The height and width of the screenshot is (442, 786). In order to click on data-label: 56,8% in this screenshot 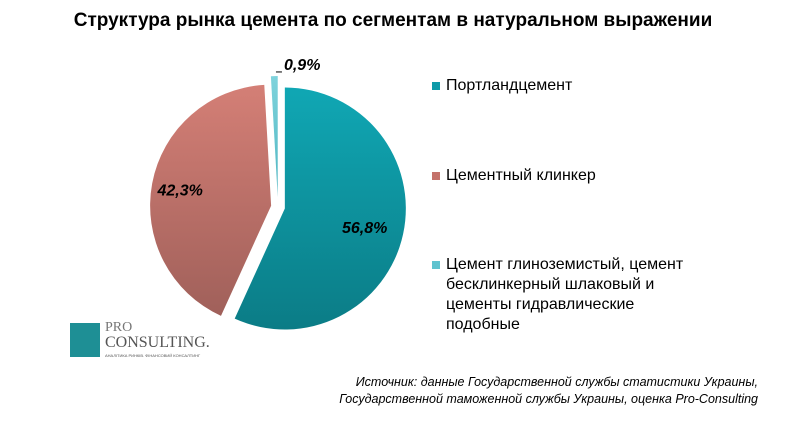, I will do `click(364, 228)`.